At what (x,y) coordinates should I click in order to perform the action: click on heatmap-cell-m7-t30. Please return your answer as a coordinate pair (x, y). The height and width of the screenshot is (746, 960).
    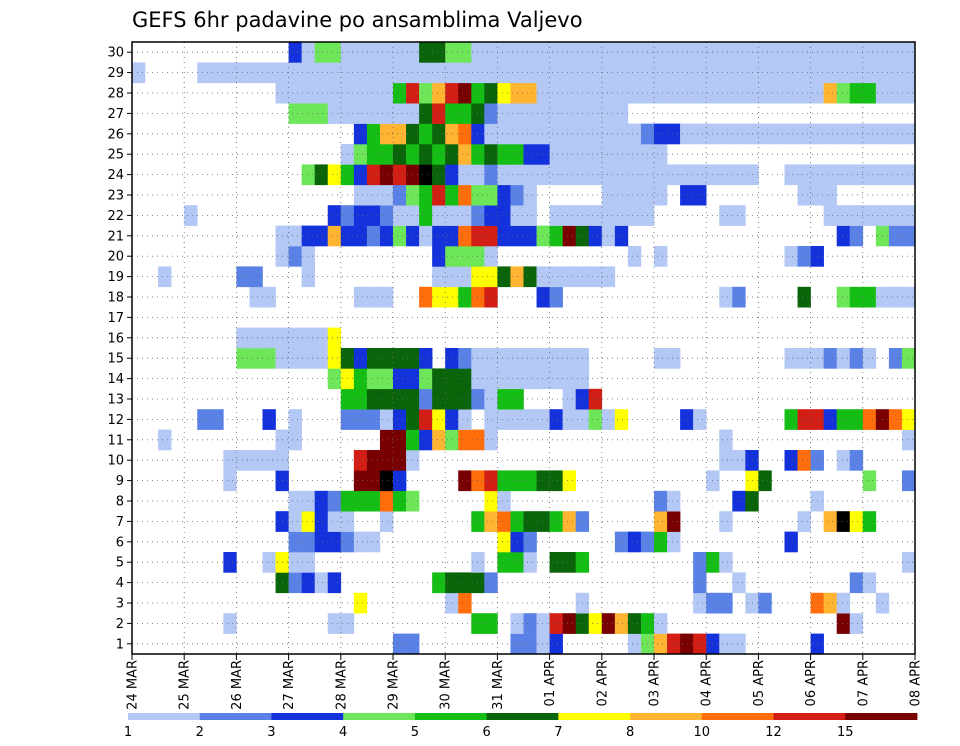
    Looking at the image, I should click on (504, 521).